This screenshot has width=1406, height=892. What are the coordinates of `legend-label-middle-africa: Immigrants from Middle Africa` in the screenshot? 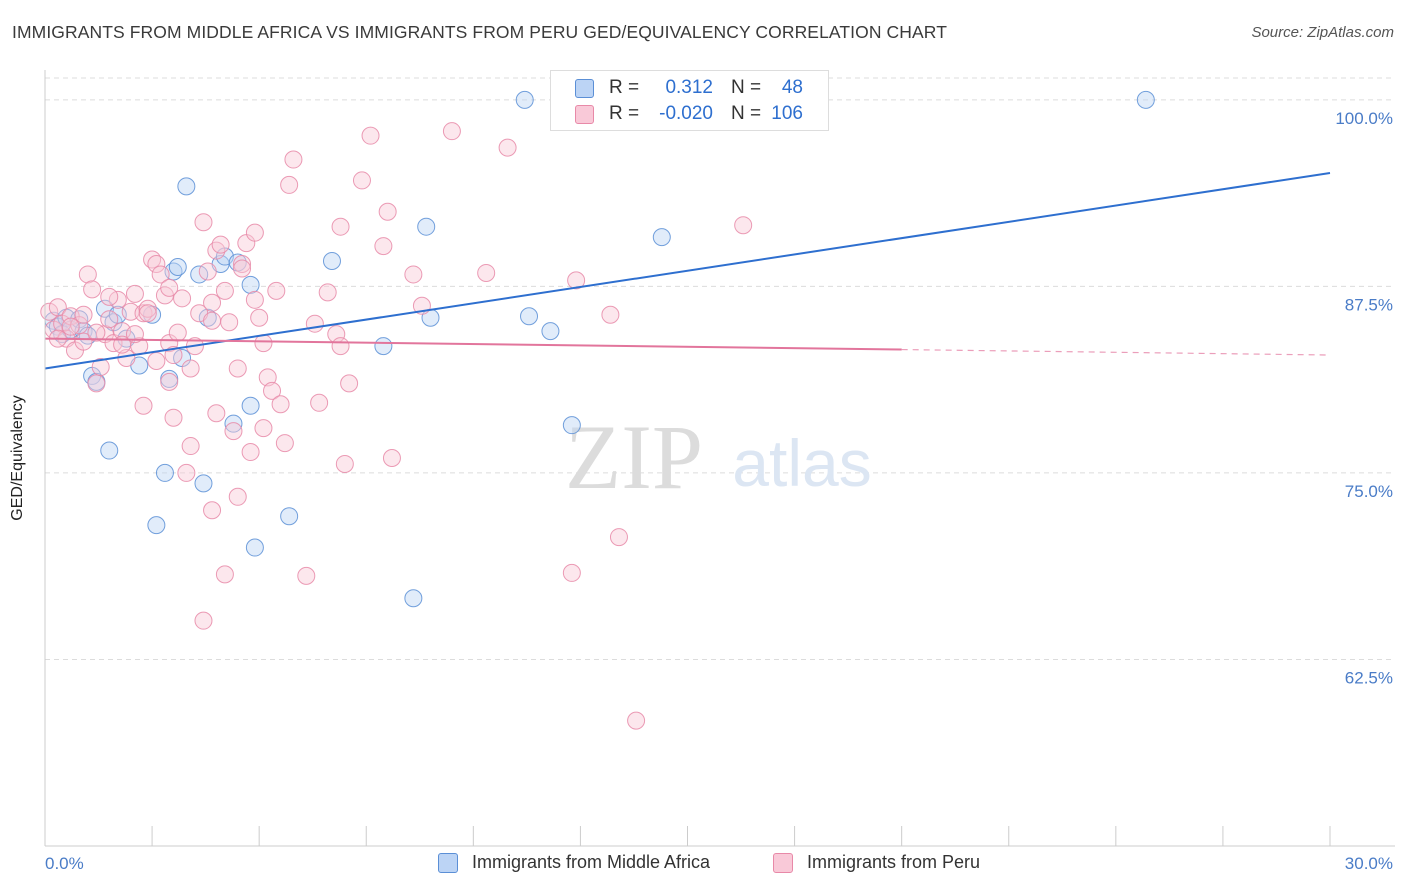 It's located at (591, 862).